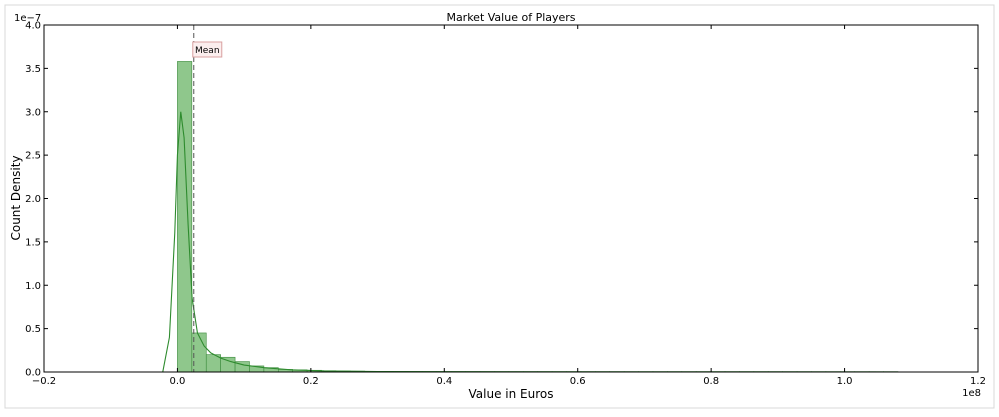  What do you see at coordinates (578, 381) in the screenshot?
I see `x-tick-label: 0.6` at bounding box center [578, 381].